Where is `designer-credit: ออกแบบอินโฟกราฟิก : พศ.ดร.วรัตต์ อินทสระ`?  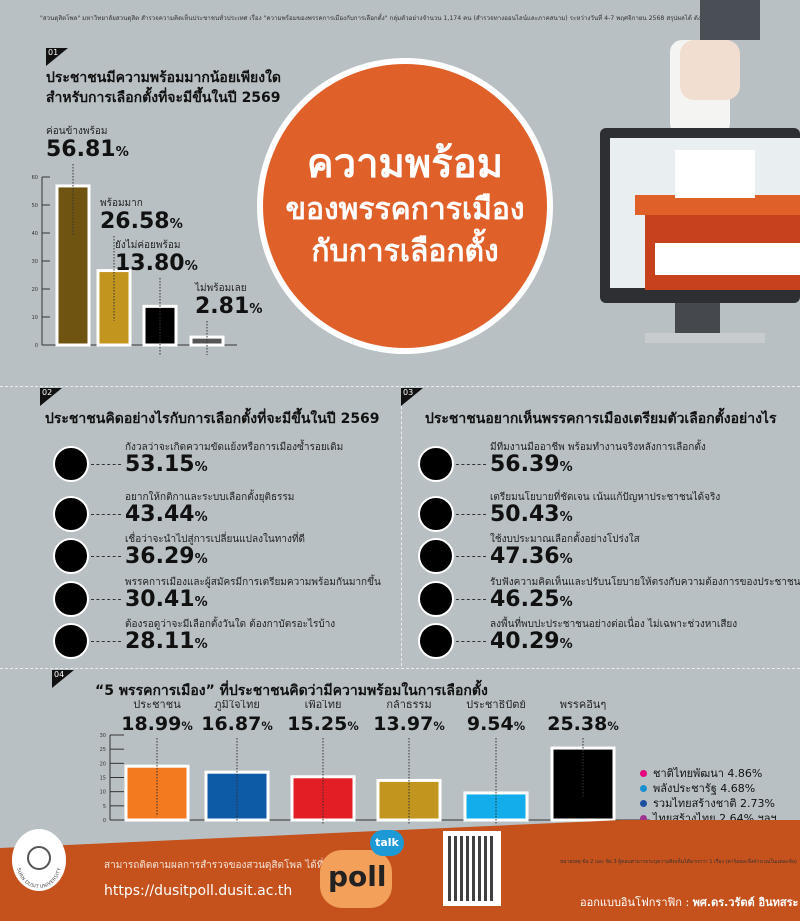
designer-credit: ออกแบบอินโฟกราฟิก : พศ.ดร.วรัตต์ อินทสระ is located at coordinates (689, 902).